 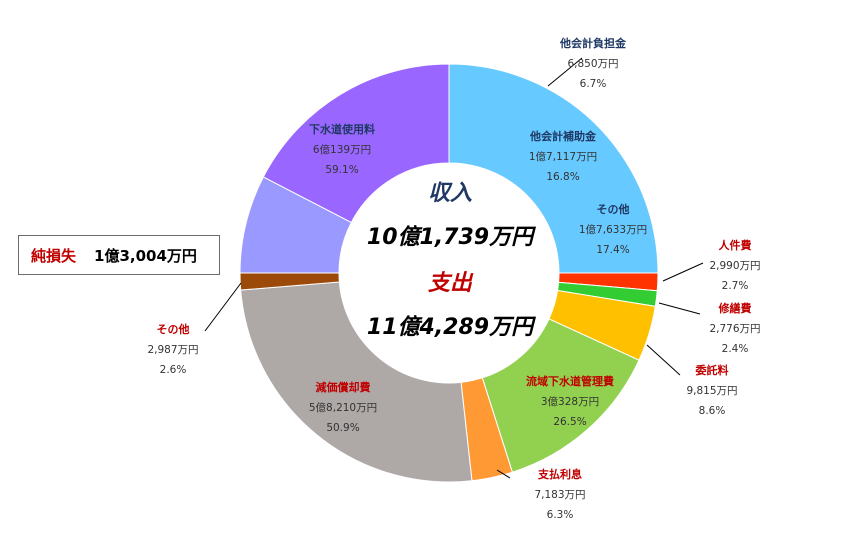 I want to click on inner-category-label-2: 委託料, so click(x=712, y=370).